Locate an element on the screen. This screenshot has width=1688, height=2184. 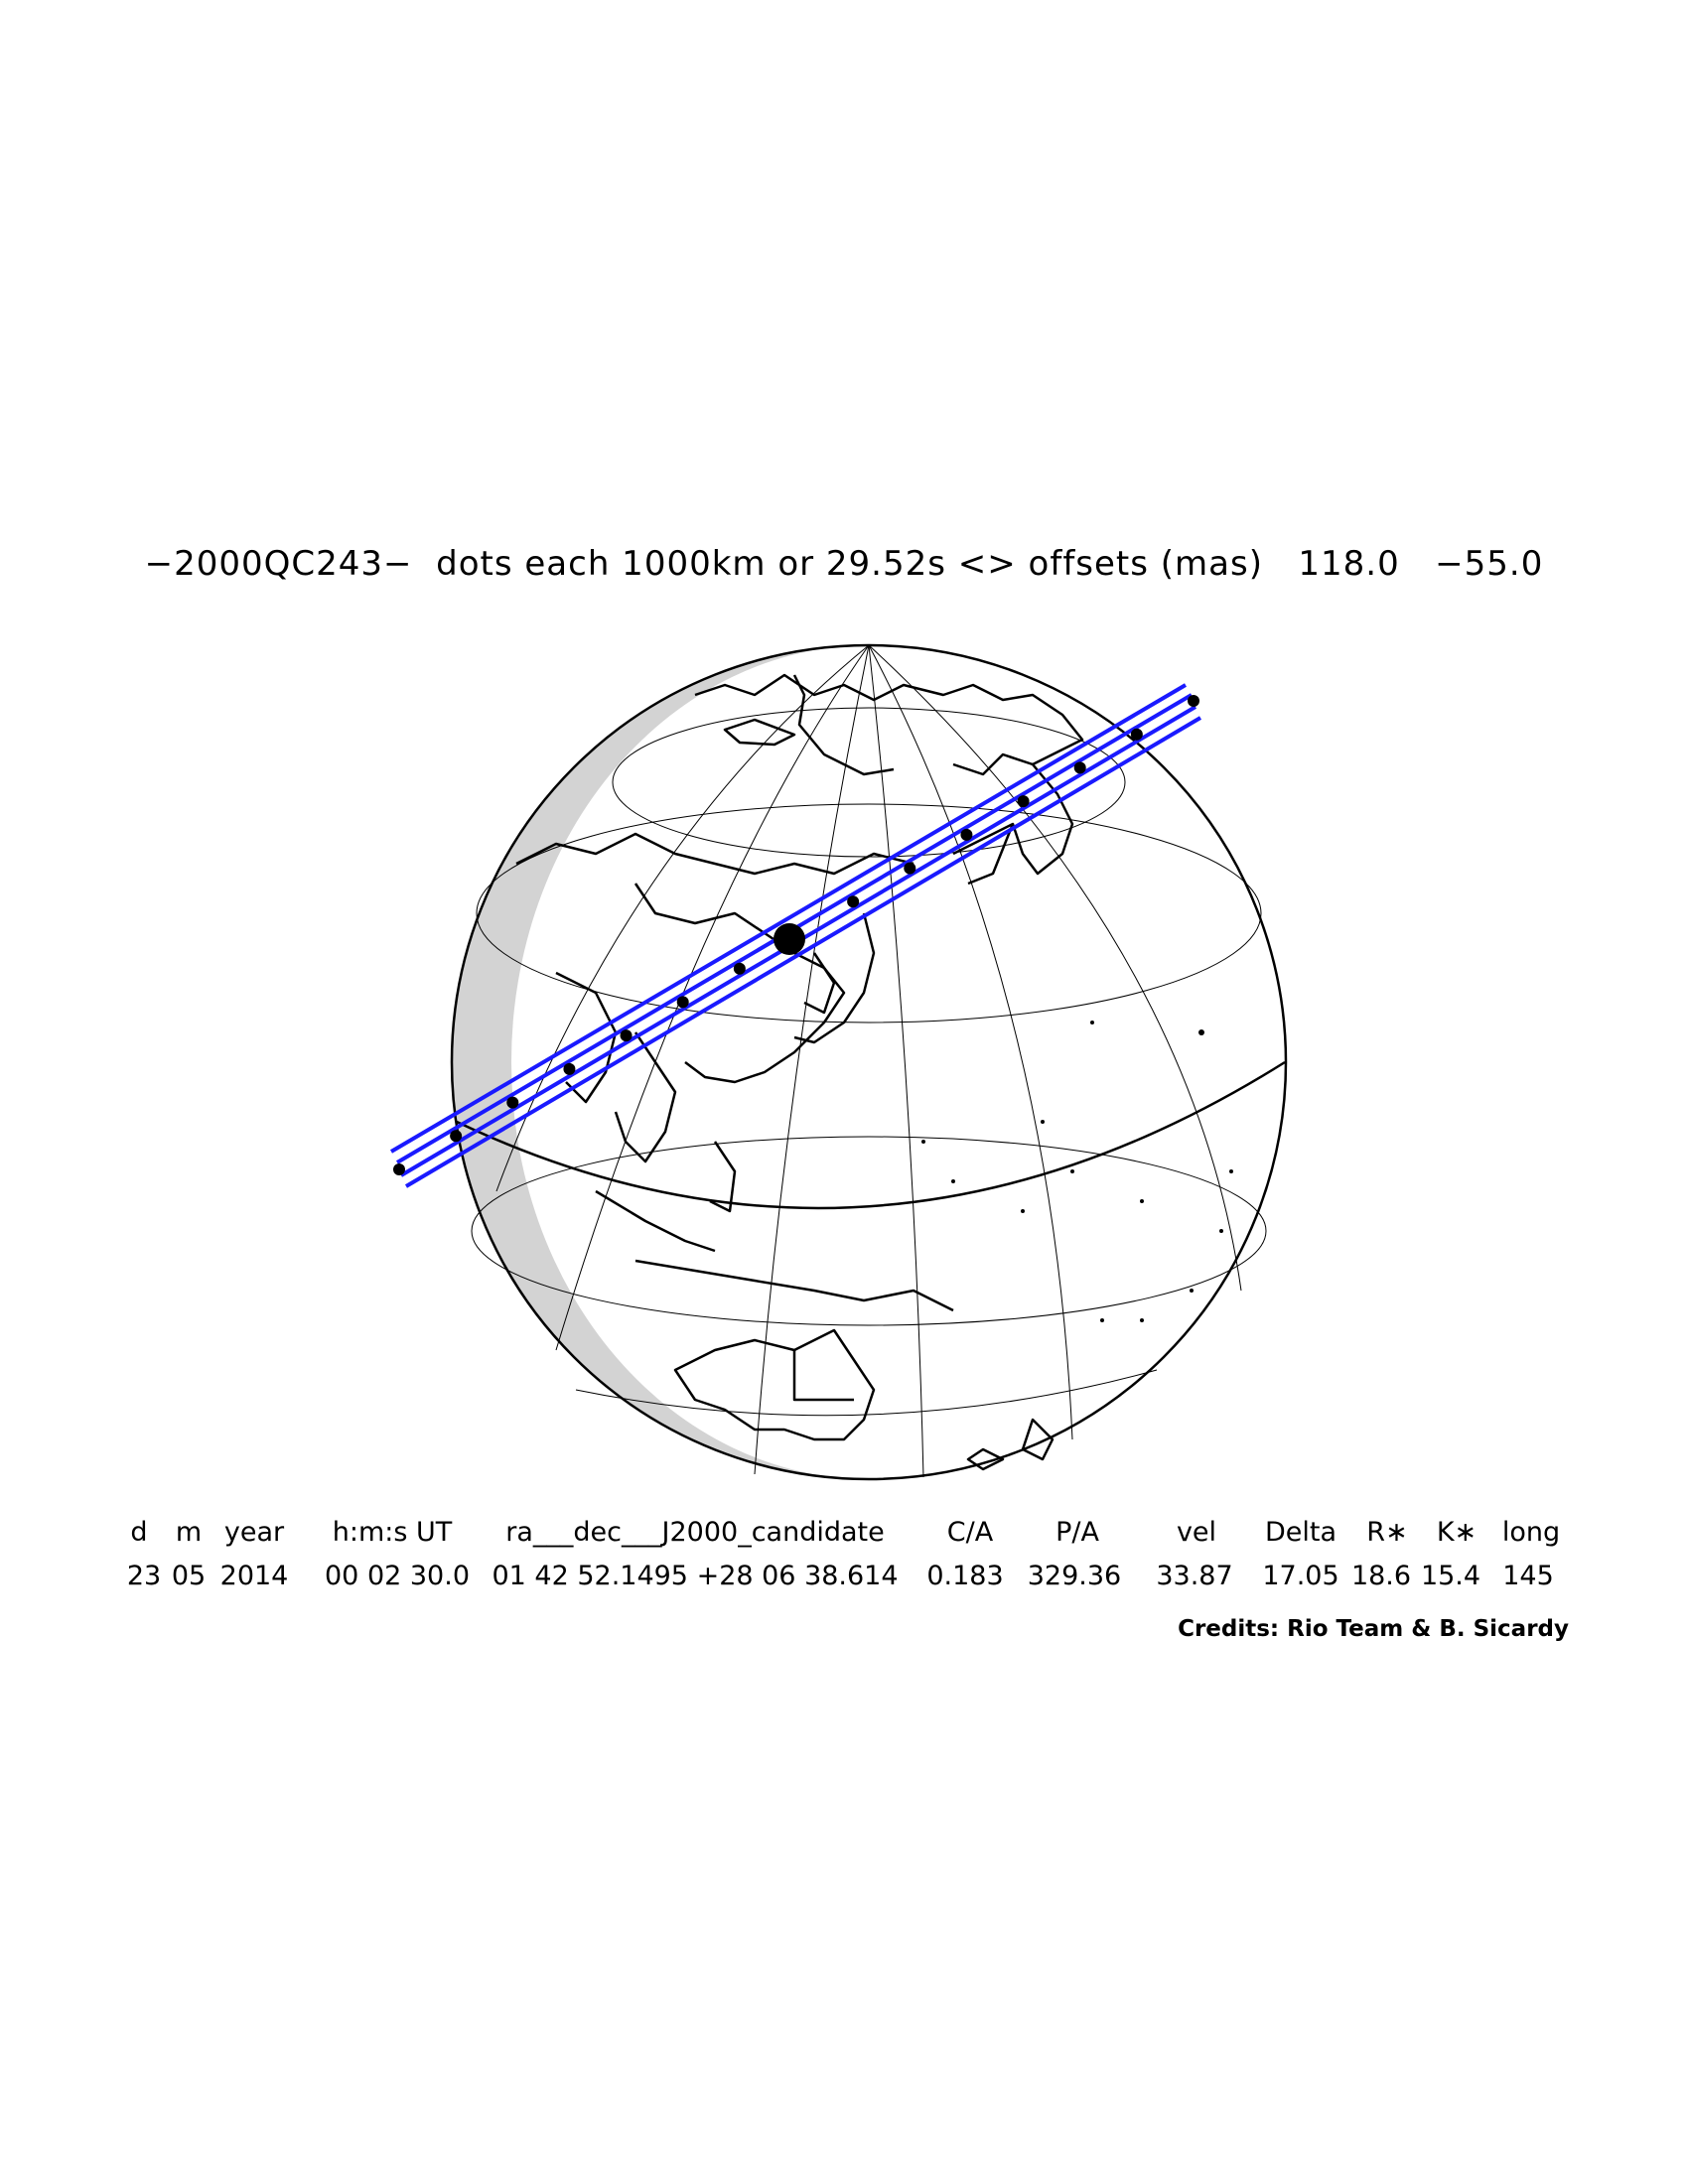
table-value-cell: 329.36 is located at coordinates (1074, 1576).